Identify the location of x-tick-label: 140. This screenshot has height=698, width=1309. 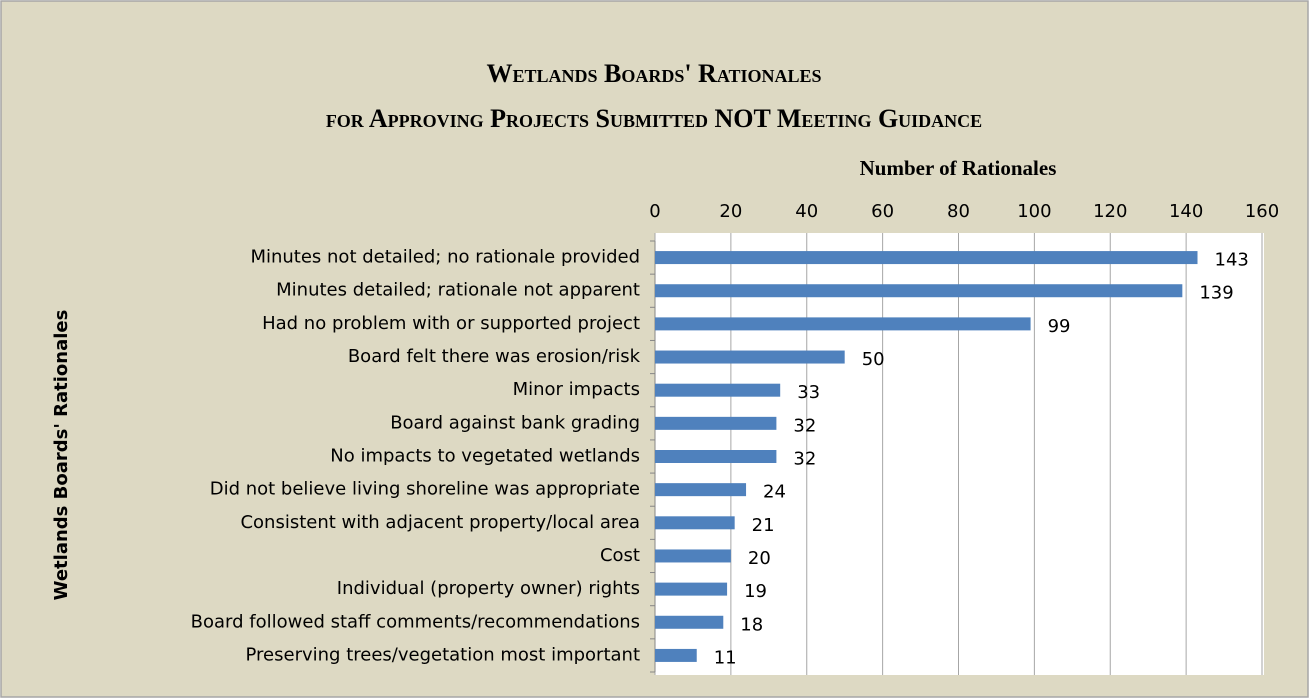
(1186, 211).